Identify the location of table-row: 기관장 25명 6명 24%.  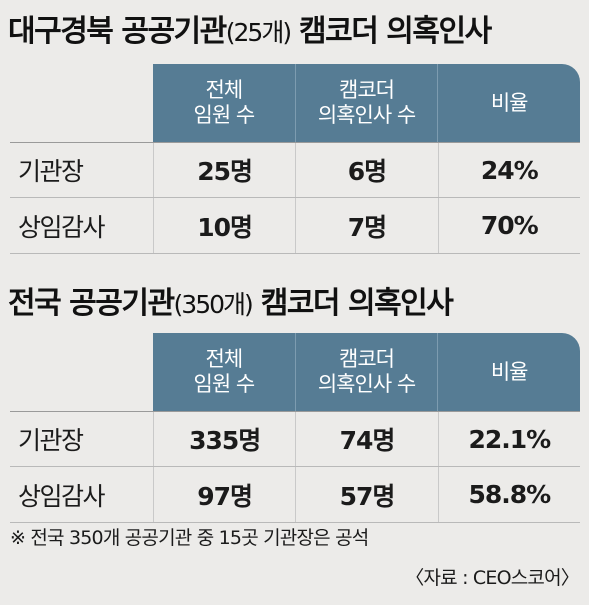
(295, 170).